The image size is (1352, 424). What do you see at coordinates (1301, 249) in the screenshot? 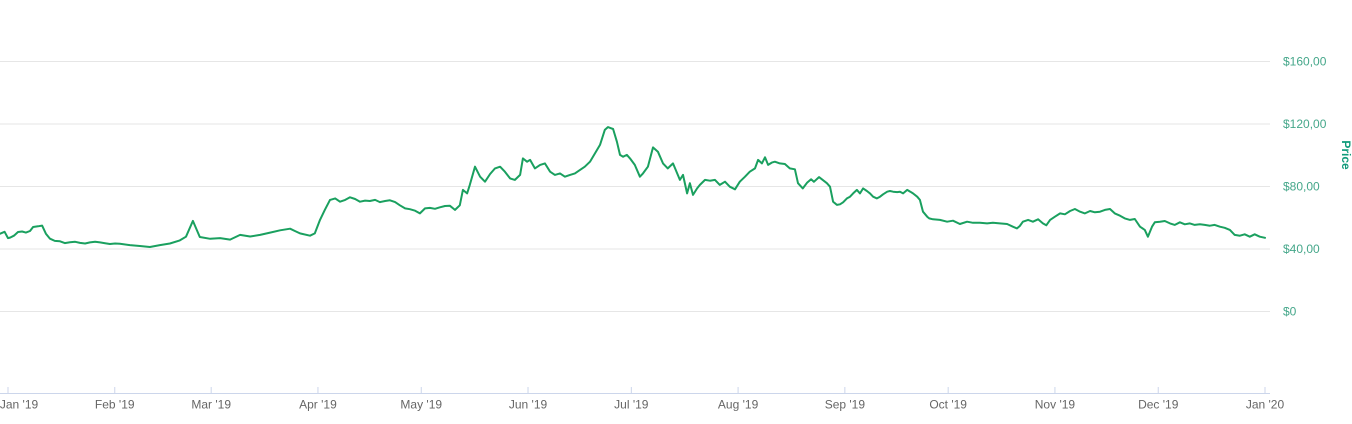
I see `y-axis-label: $40,00` at bounding box center [1301, 249].